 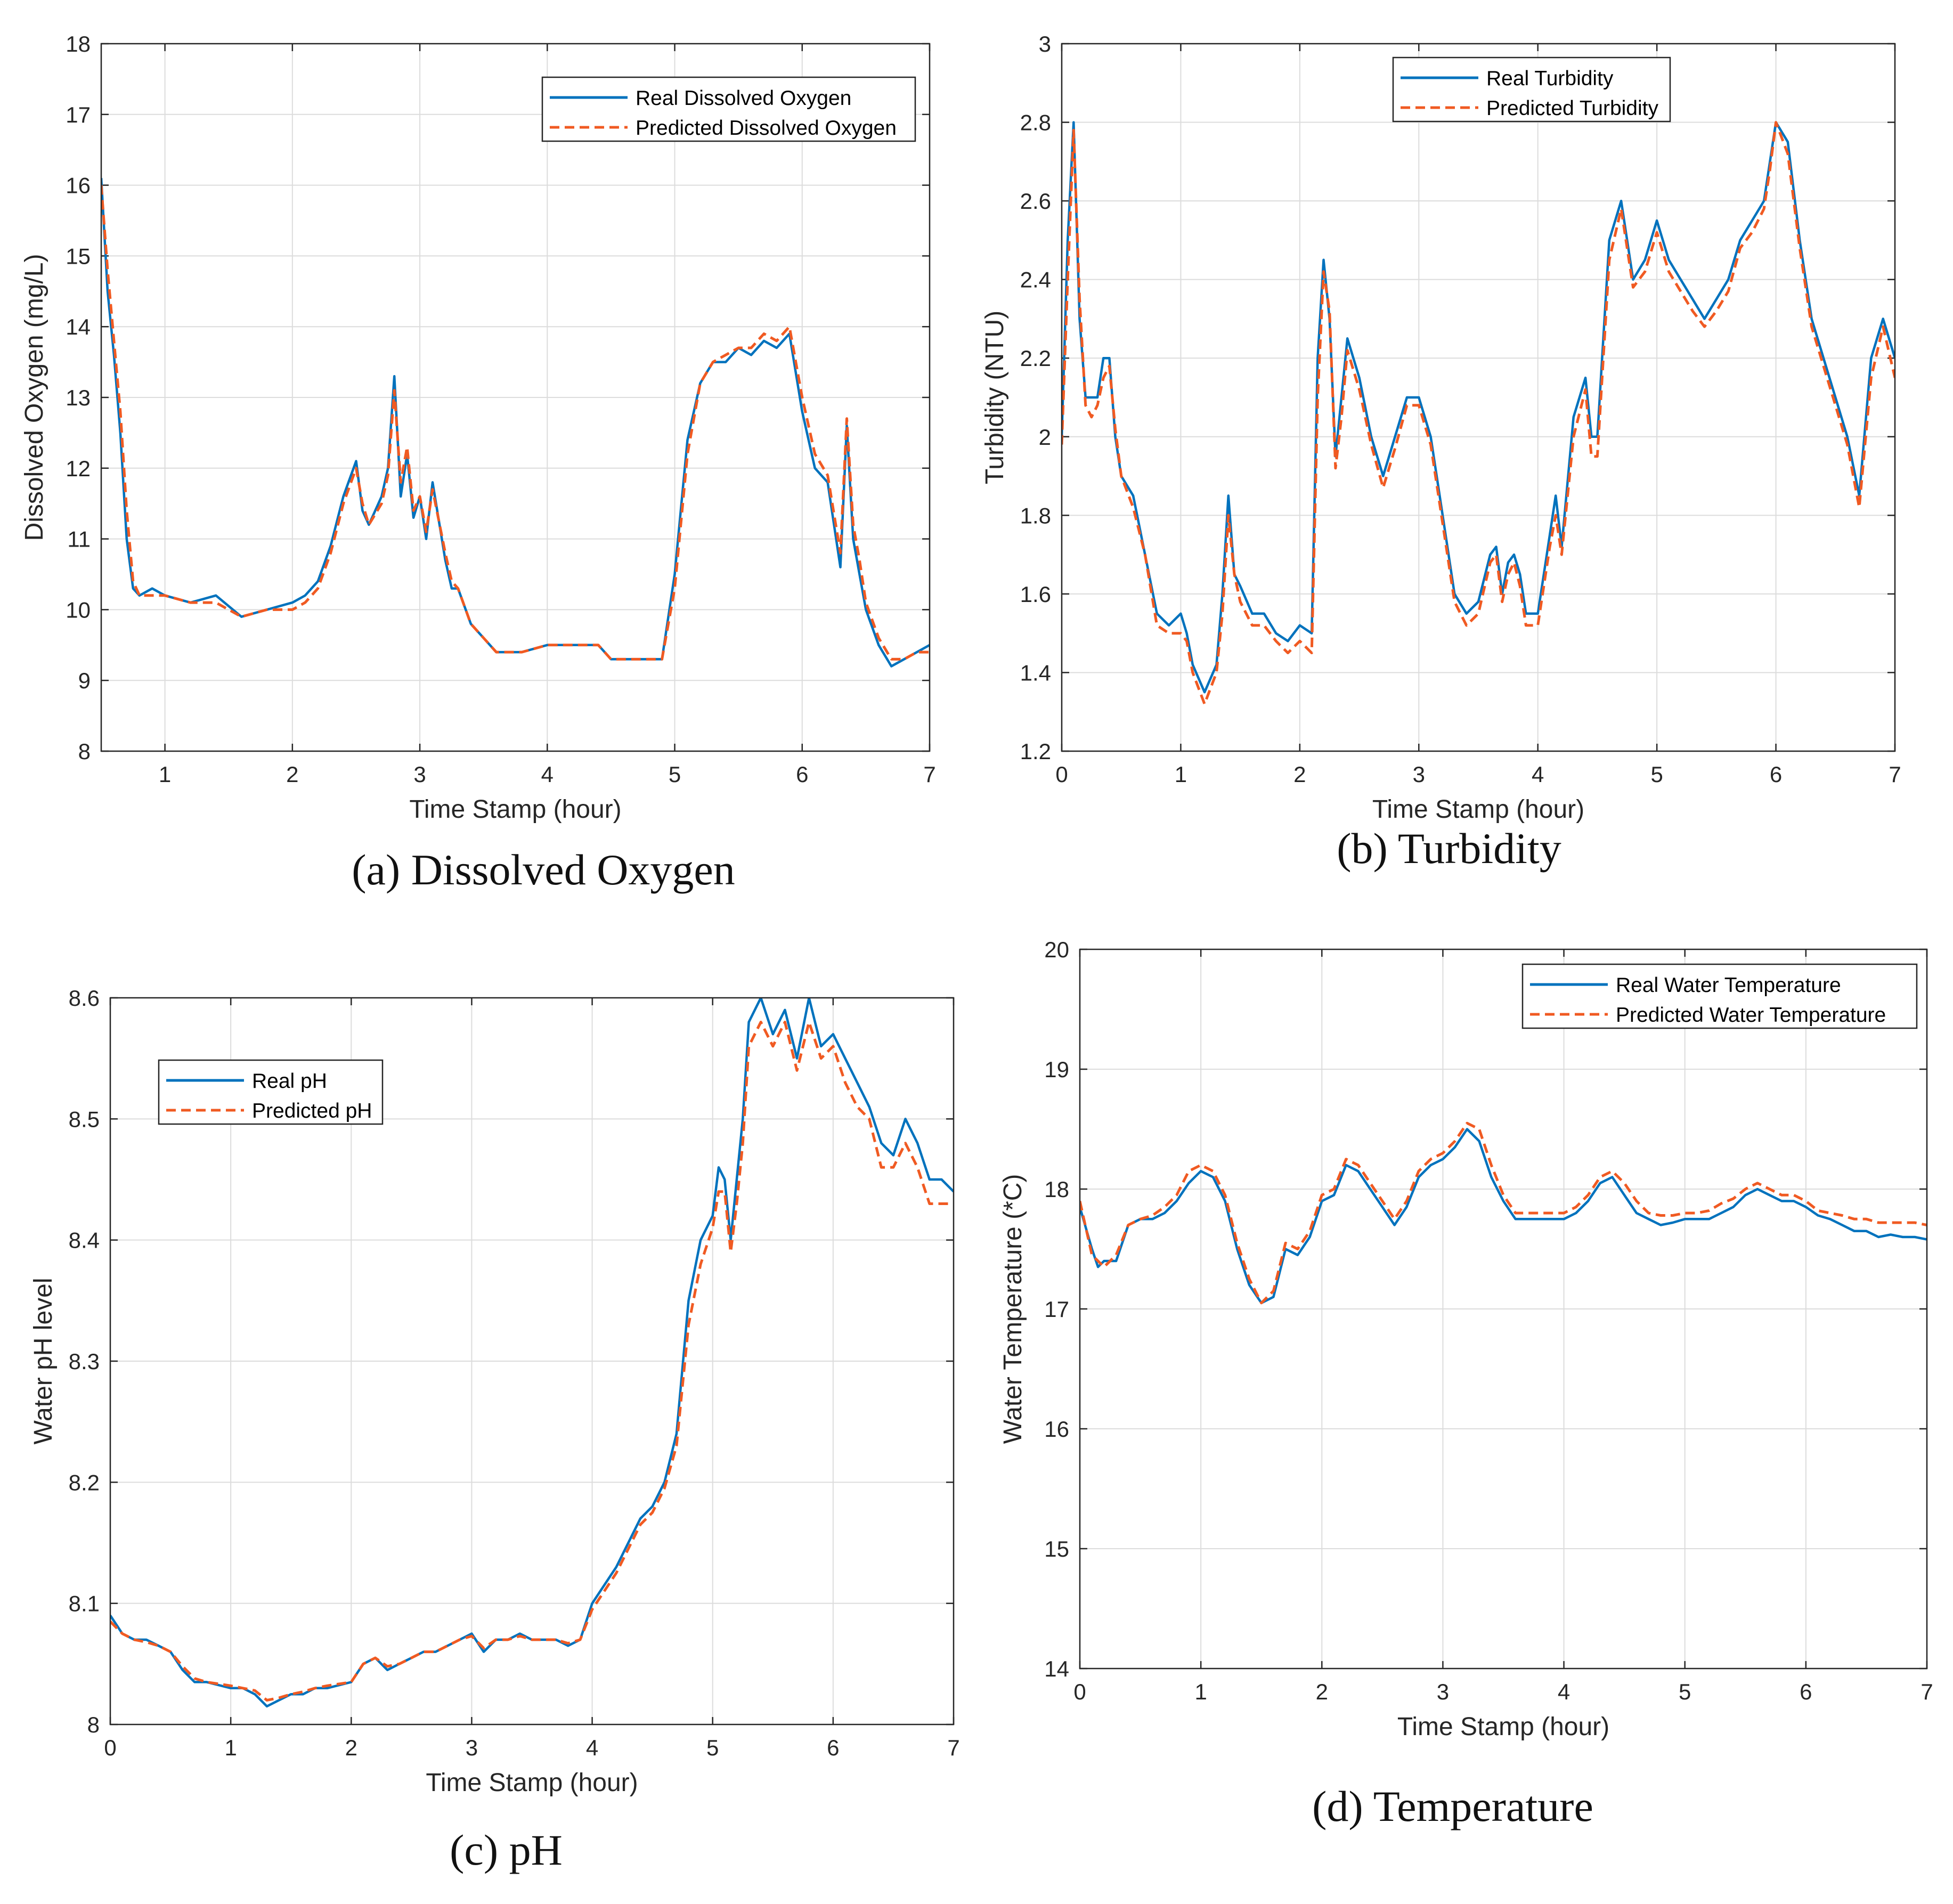 I want to click on legend: Real pH Predicted pH, so click(x=271, y=1092).